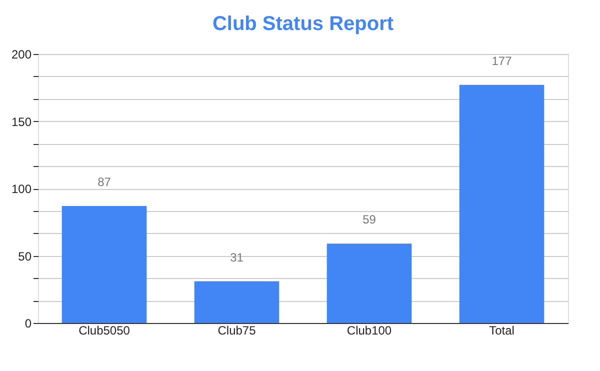  Describe the element at coordinates (369, 219) in the screenshot. I see `data-label: 59` at that location.